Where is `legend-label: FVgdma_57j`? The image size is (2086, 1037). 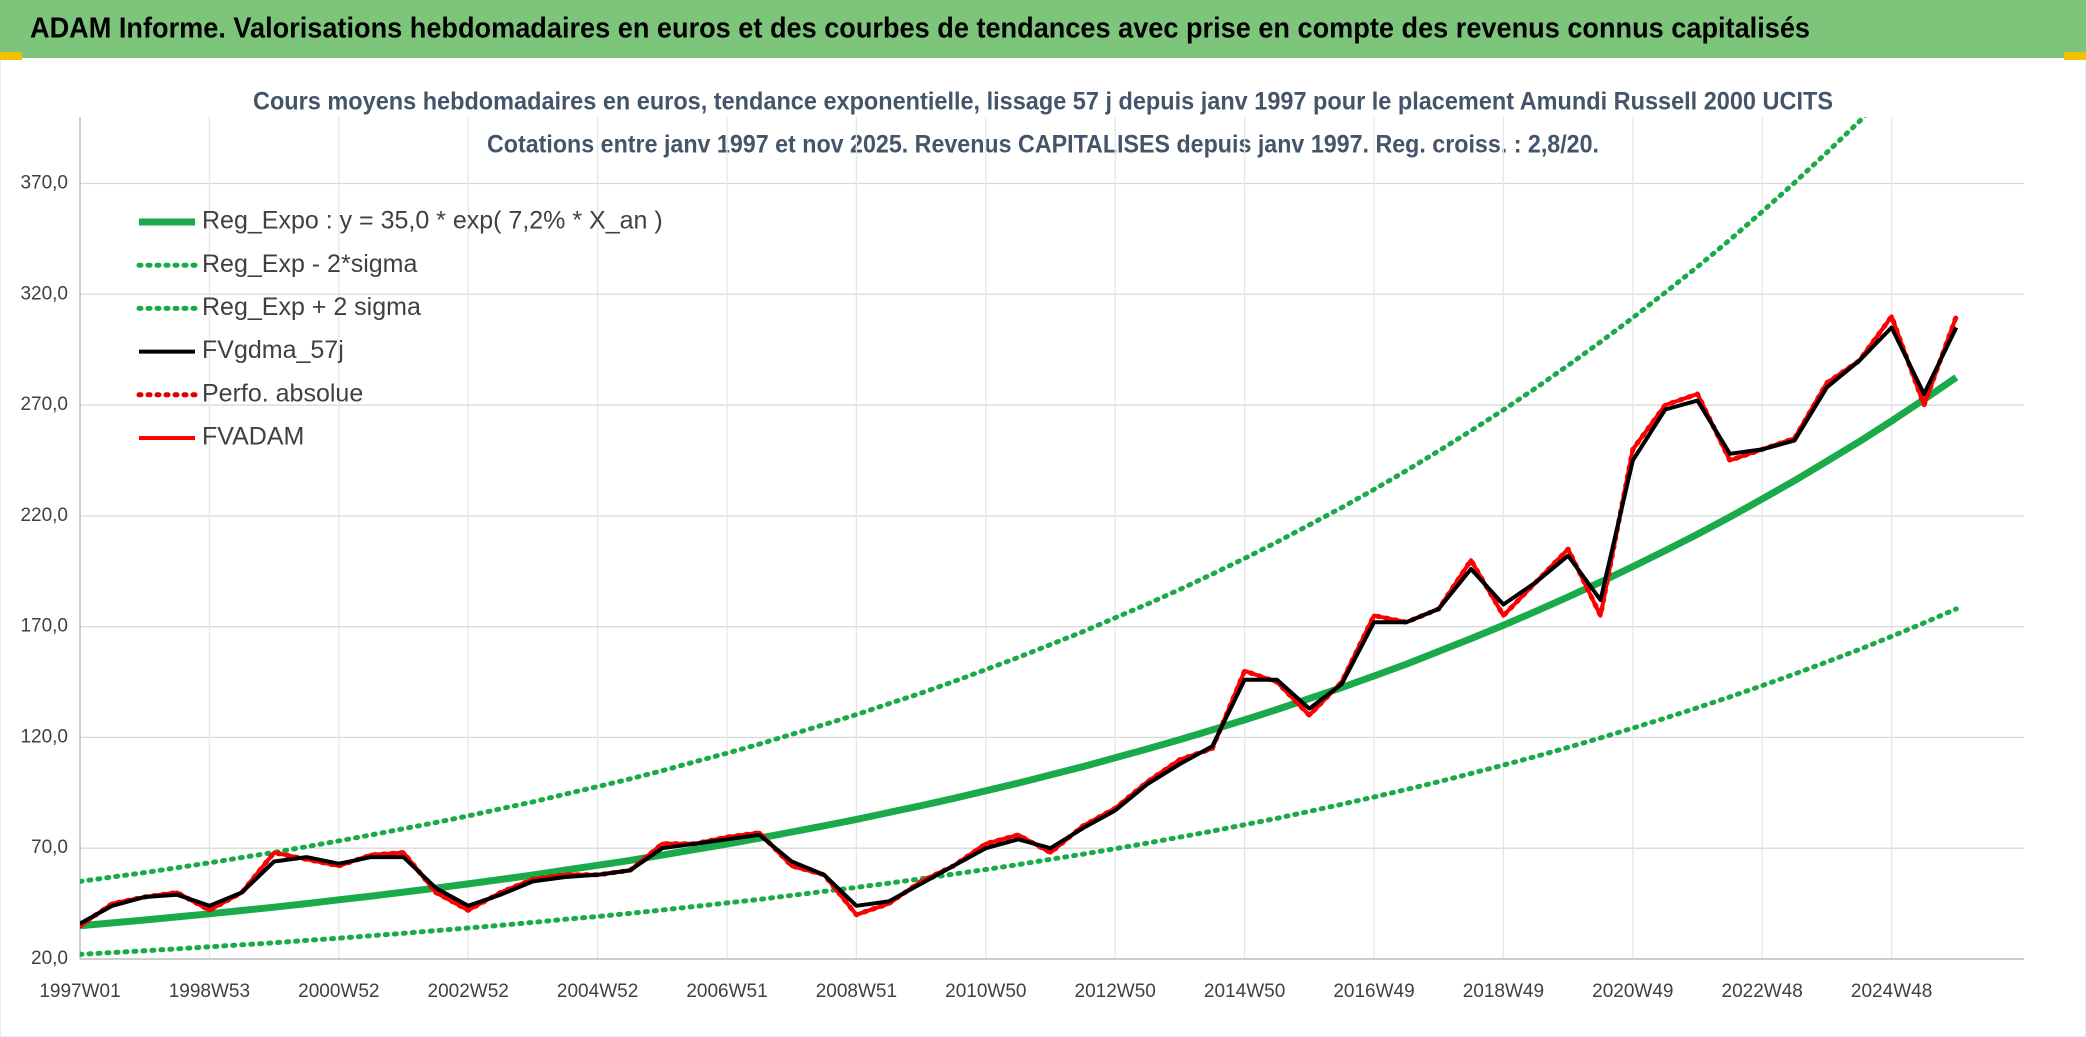
legend-label: FVgdma_57j is located at coordinates (273, 350).